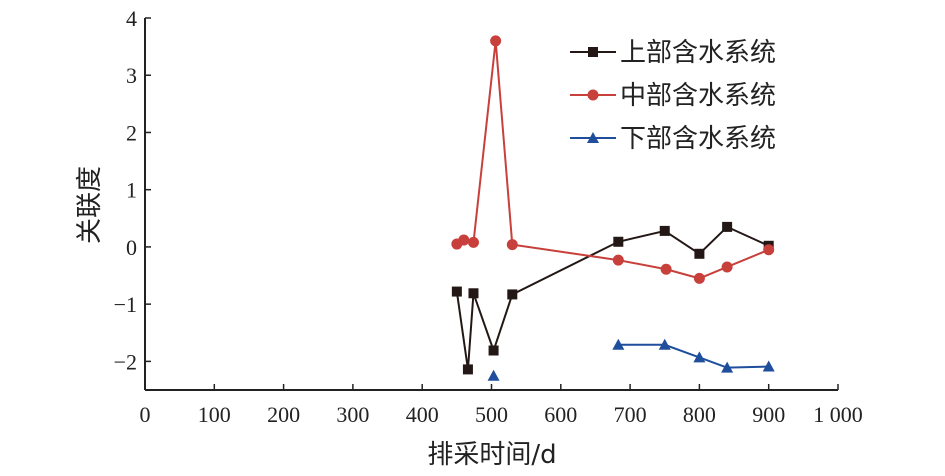  I want to click on legend-label: 上部含水系统, so click(698, 53).